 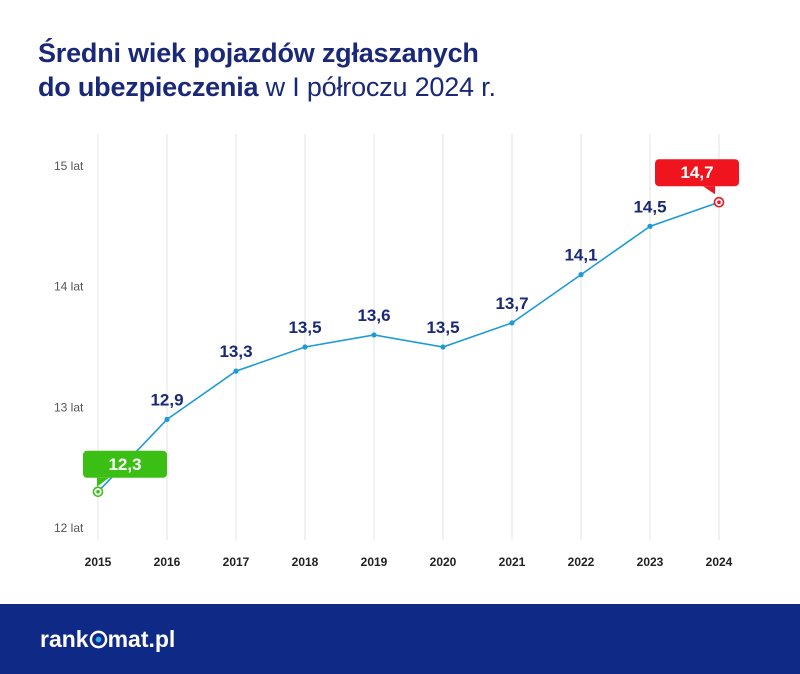 What do you see at coordinates (98, 562) in the screenshot?
I see `x-tick-label: 2015` at bounding box center [98, 562].